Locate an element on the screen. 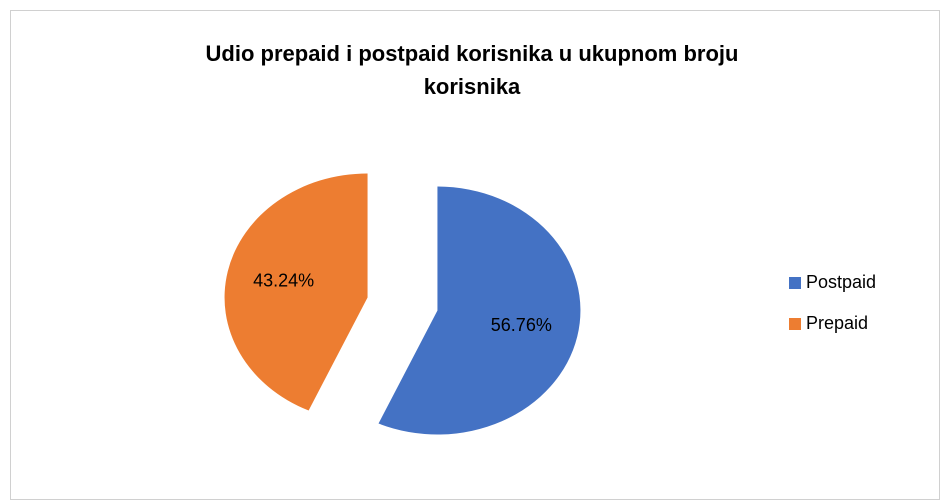 Image resolution: width=944 pixels, height=503 pixels. data-label: 43.24% is located at coordinates (283, 281).